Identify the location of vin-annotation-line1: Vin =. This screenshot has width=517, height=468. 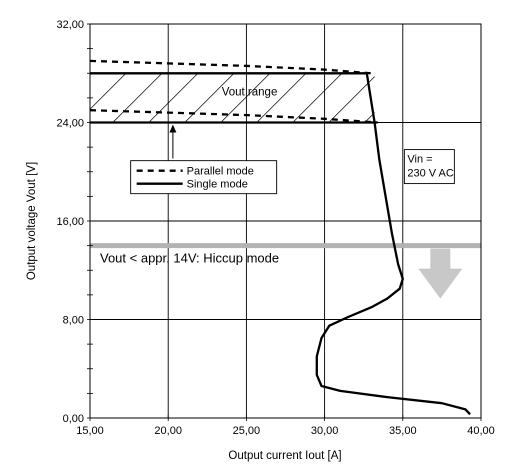
(419, 160).